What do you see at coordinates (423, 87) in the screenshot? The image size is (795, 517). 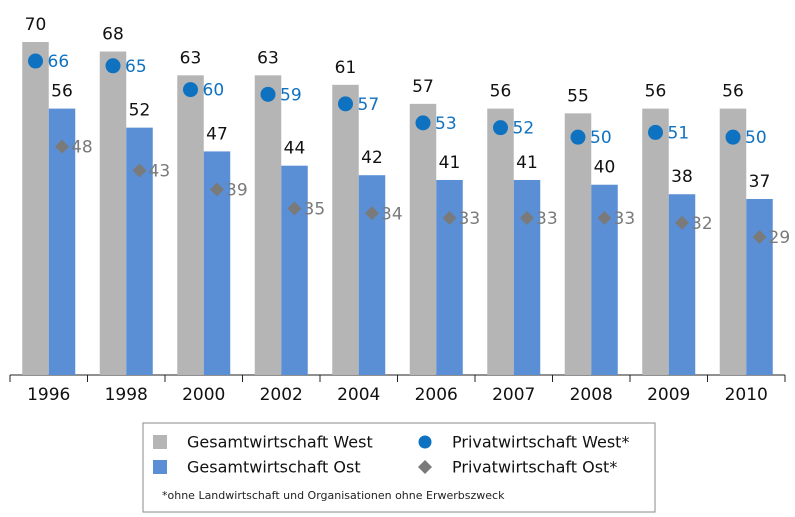 I see `bar-value-label: 57` at bounding box center [423, 87].